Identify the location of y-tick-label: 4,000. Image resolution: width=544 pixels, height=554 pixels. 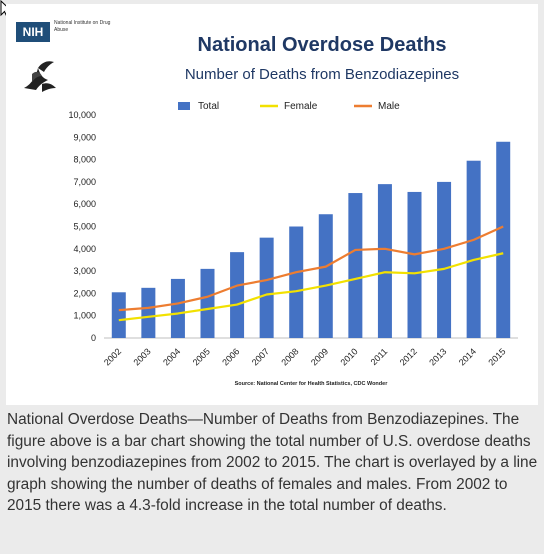
(84, 249).